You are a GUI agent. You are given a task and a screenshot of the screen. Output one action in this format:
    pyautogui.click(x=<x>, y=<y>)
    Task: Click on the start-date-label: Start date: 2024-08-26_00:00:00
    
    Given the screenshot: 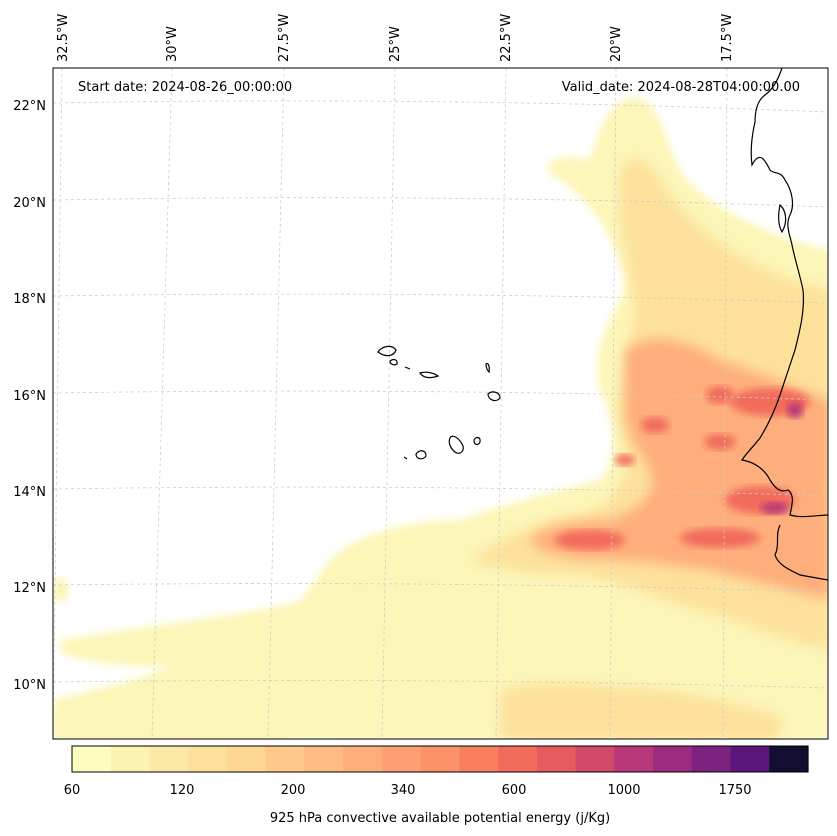 What is the action you would take?
    pyautogui.click(x=185, y=87)
    